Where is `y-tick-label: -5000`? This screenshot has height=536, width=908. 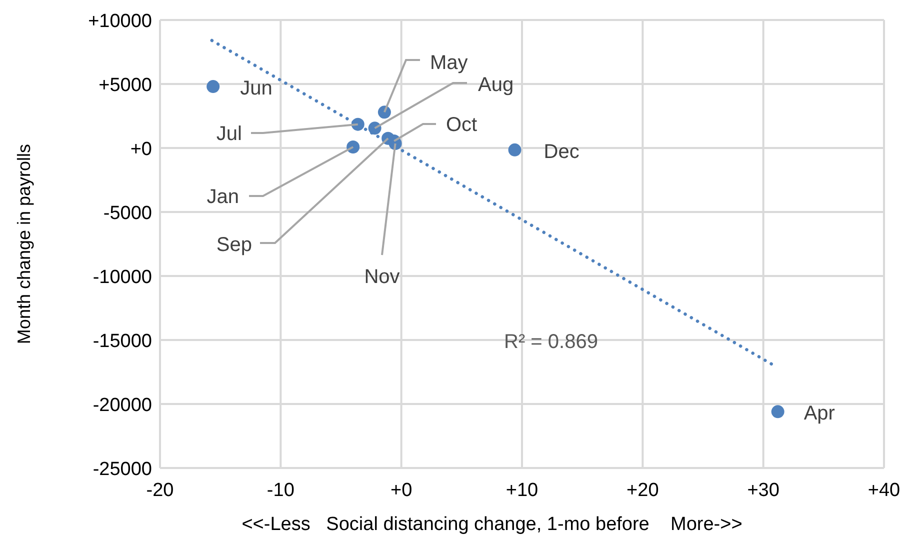 y-tick-label: -5000 is located at coordinates (127, 213).